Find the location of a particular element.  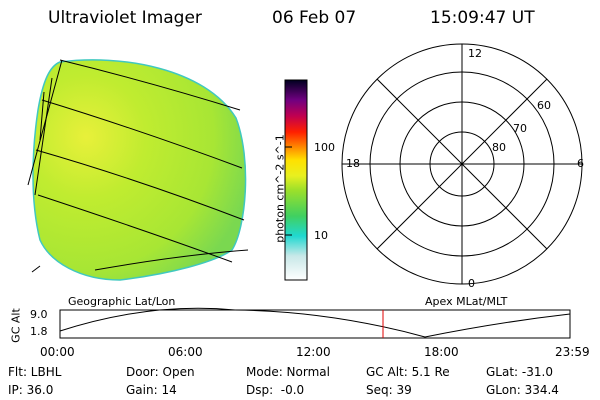

polar-caption: Apex MLat/MLT is located at coordinates (466, 301).